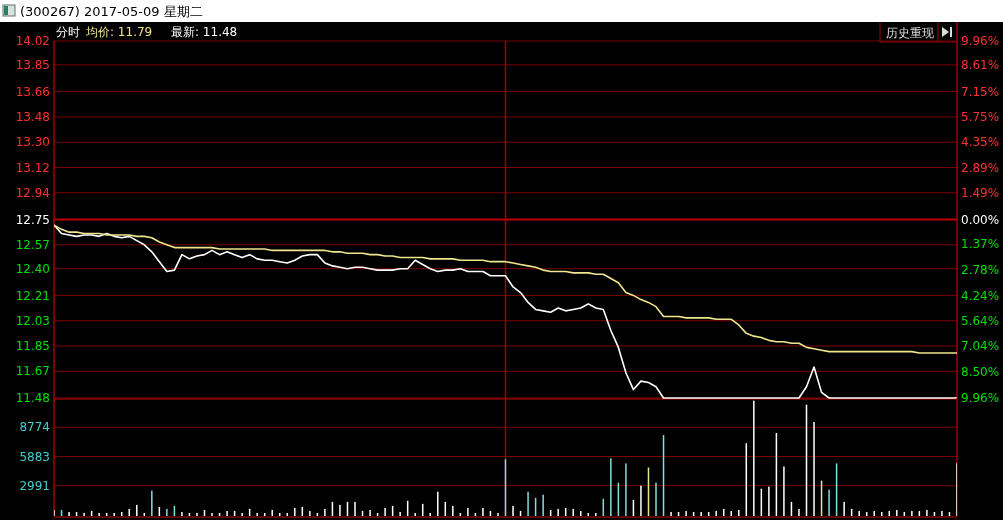 The height and width of the screenshot is (520, 1003). What do you see at coordinates (32, 117) in the screenshot?
I see `y-tick-label: 13.48` at bounding box center [32, 117].